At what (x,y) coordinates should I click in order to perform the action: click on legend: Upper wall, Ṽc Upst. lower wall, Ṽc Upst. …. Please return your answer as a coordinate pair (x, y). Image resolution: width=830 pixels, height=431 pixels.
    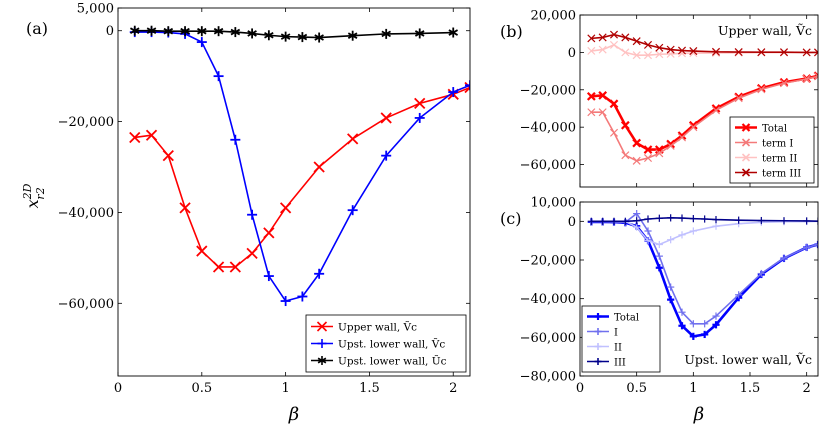
    Looking at the image, I should click on (386, 343).